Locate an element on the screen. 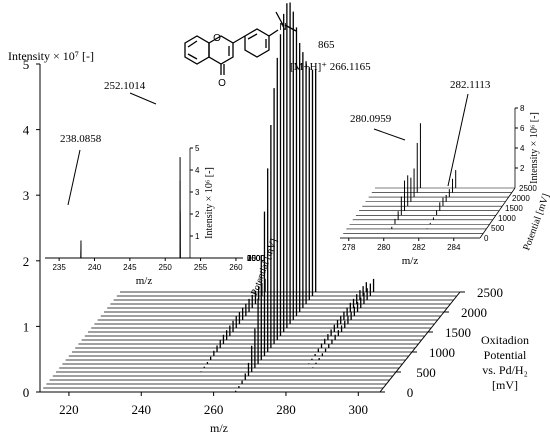  z-tick-label: 5 is located at coordinates (26, 64).